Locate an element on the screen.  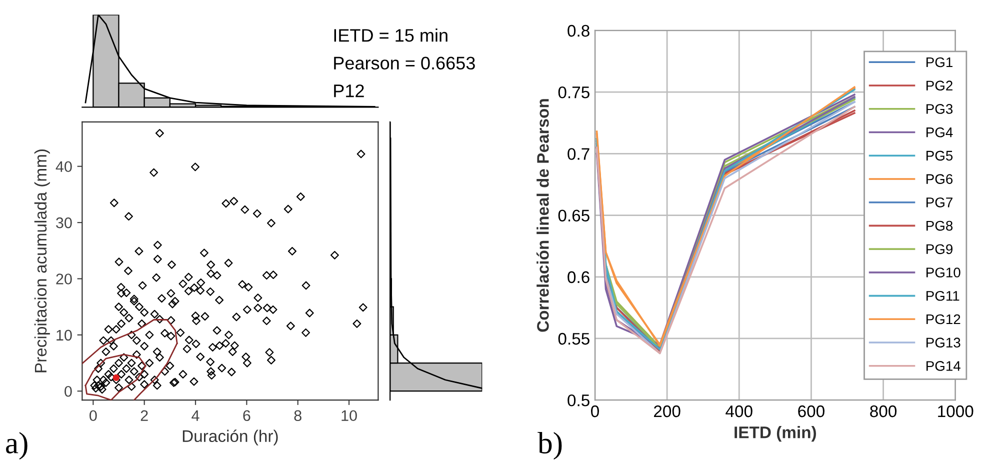
x-axis-title: IETD (min) is located at coordinates (775, 434).